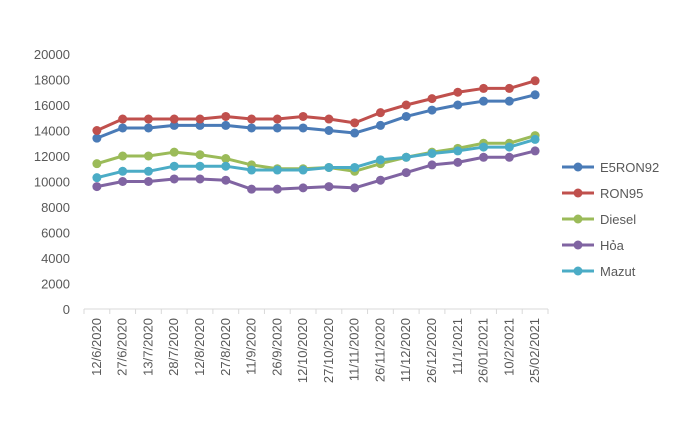 The image size is (700, 438). Describe the element at coordinates (251, 346) in the screenshot. I see `x-tick-label: 11/9/2020` at that location.